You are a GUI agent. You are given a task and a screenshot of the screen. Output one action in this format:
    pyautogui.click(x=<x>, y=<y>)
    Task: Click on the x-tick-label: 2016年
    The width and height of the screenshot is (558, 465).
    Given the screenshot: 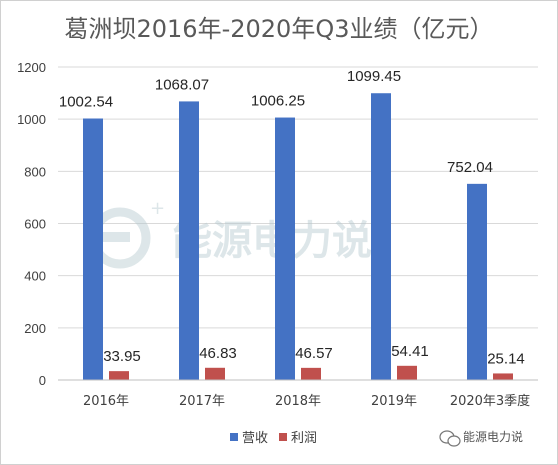 What is the action you would take?
    pyautogui.click(x=106, y=401)
    